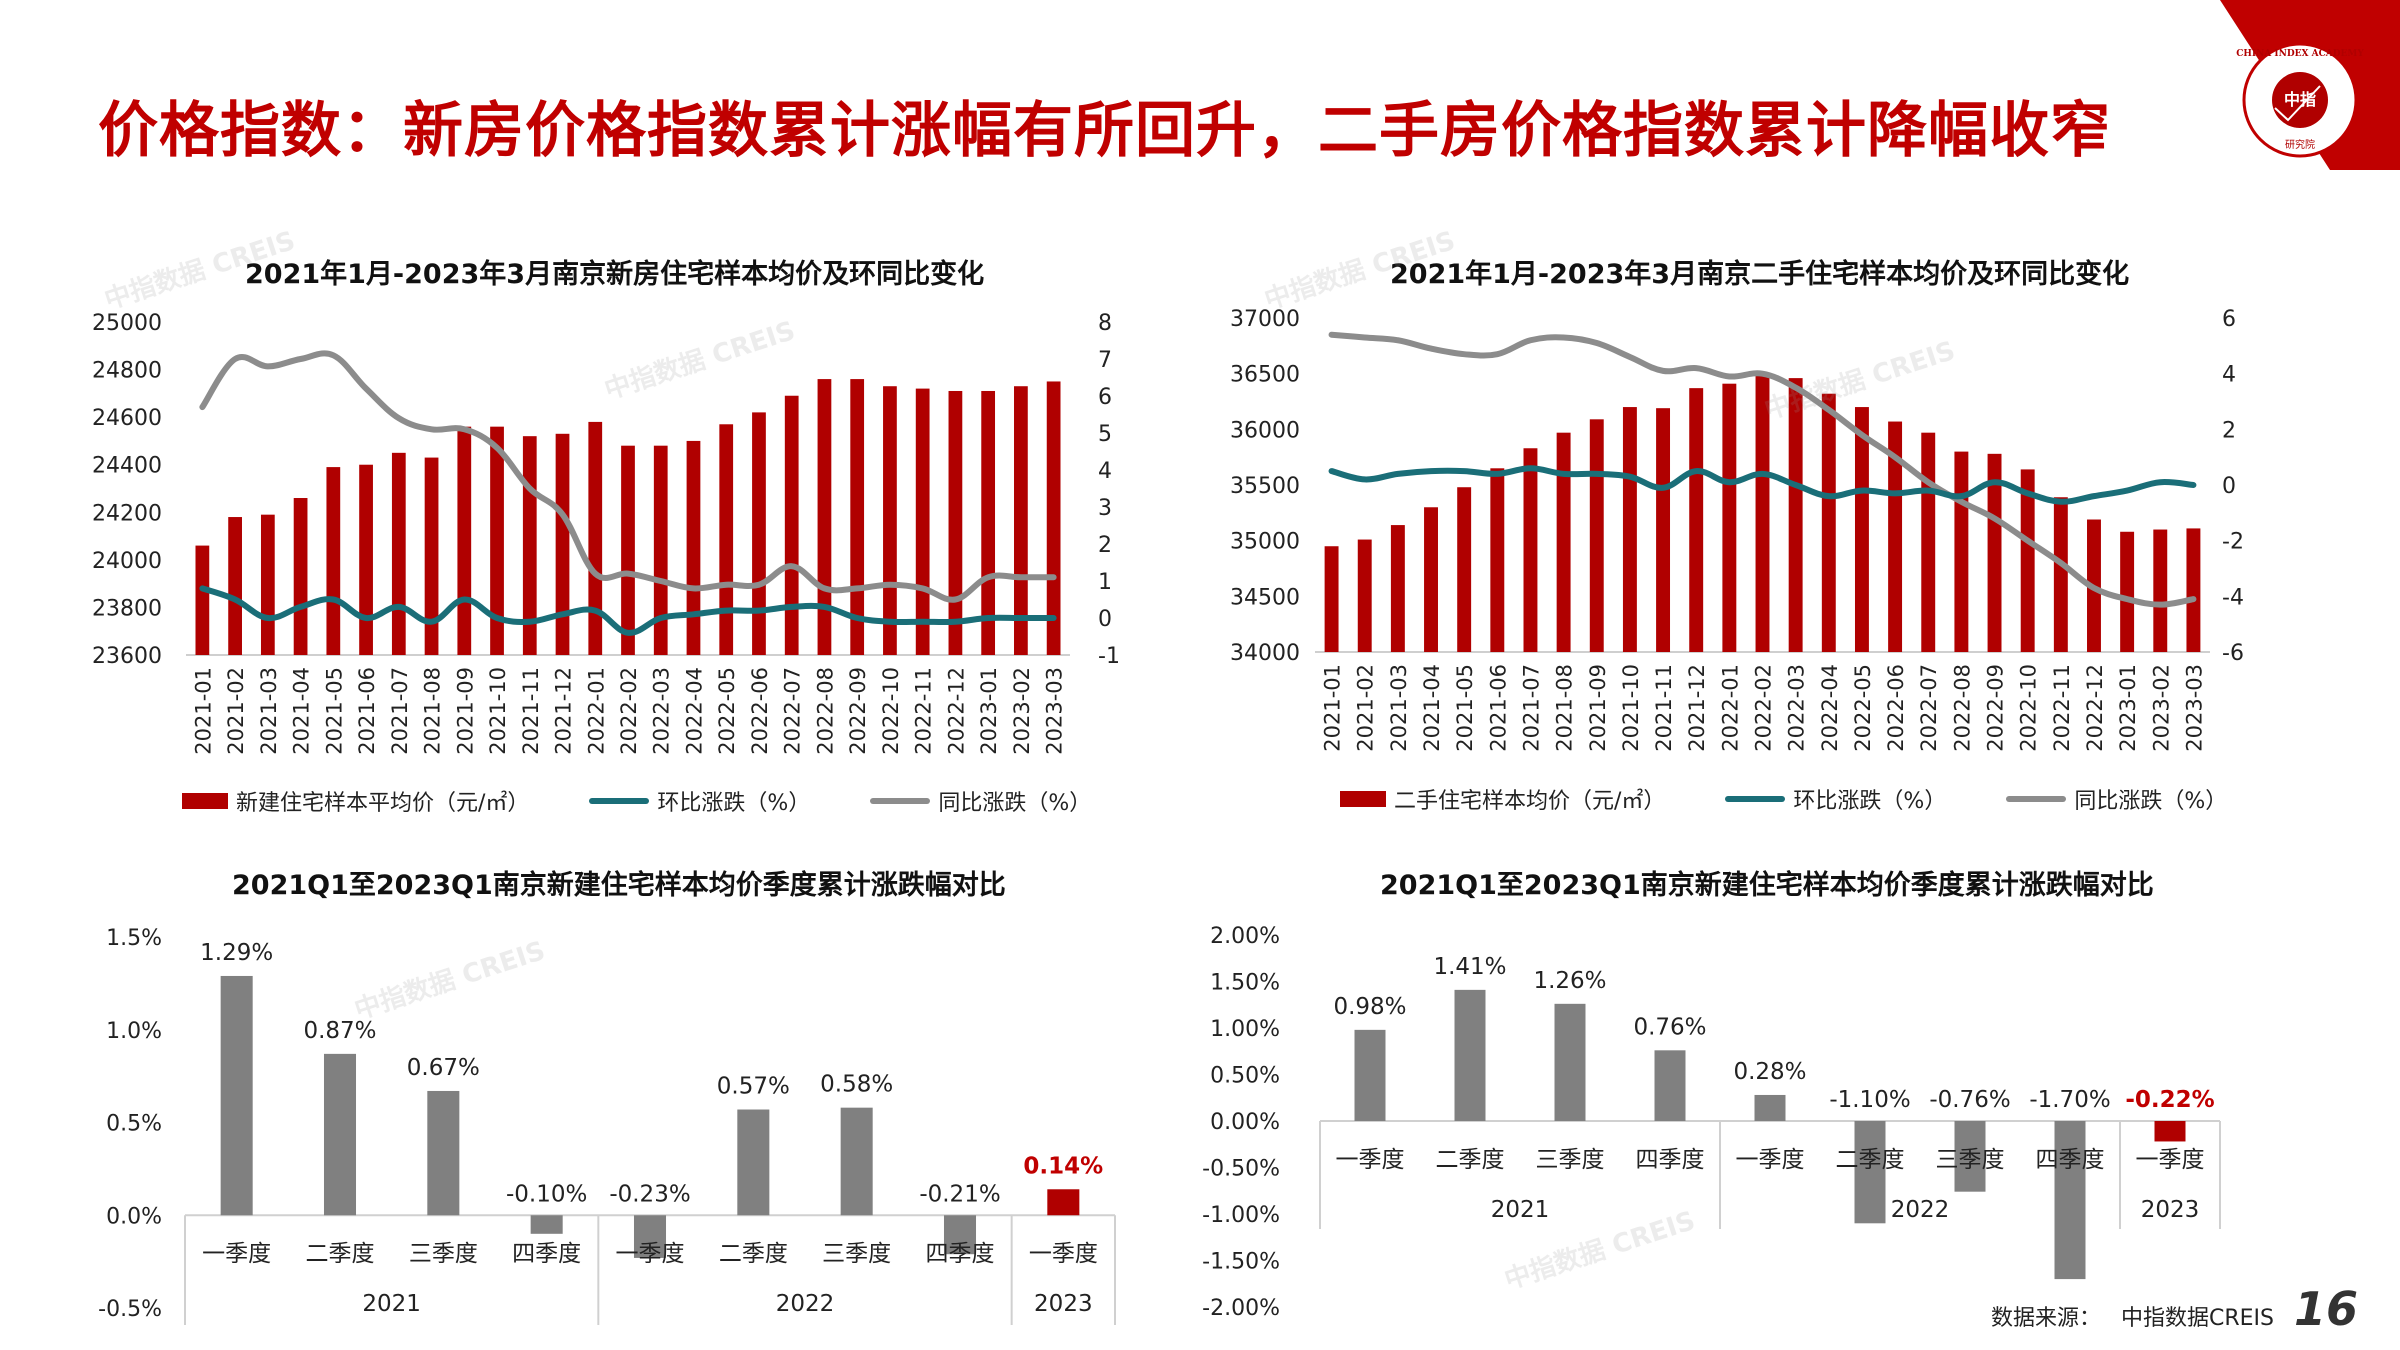  Describe the element at coordinates (1241, 1262) in the screenshot. I see `y-axis-tick-label: -1.50%` at that location.